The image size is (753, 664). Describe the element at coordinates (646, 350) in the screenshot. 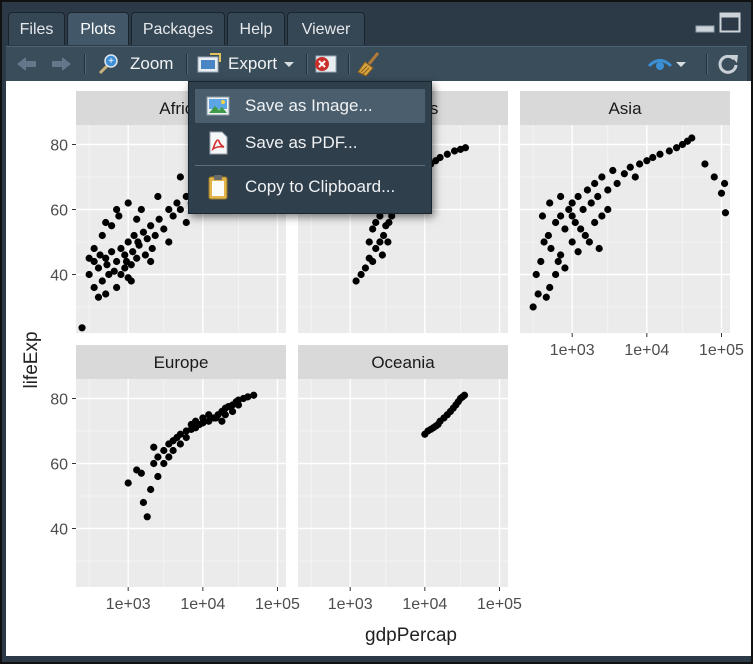

I see `x-tick-label: 1e+04` at that location.